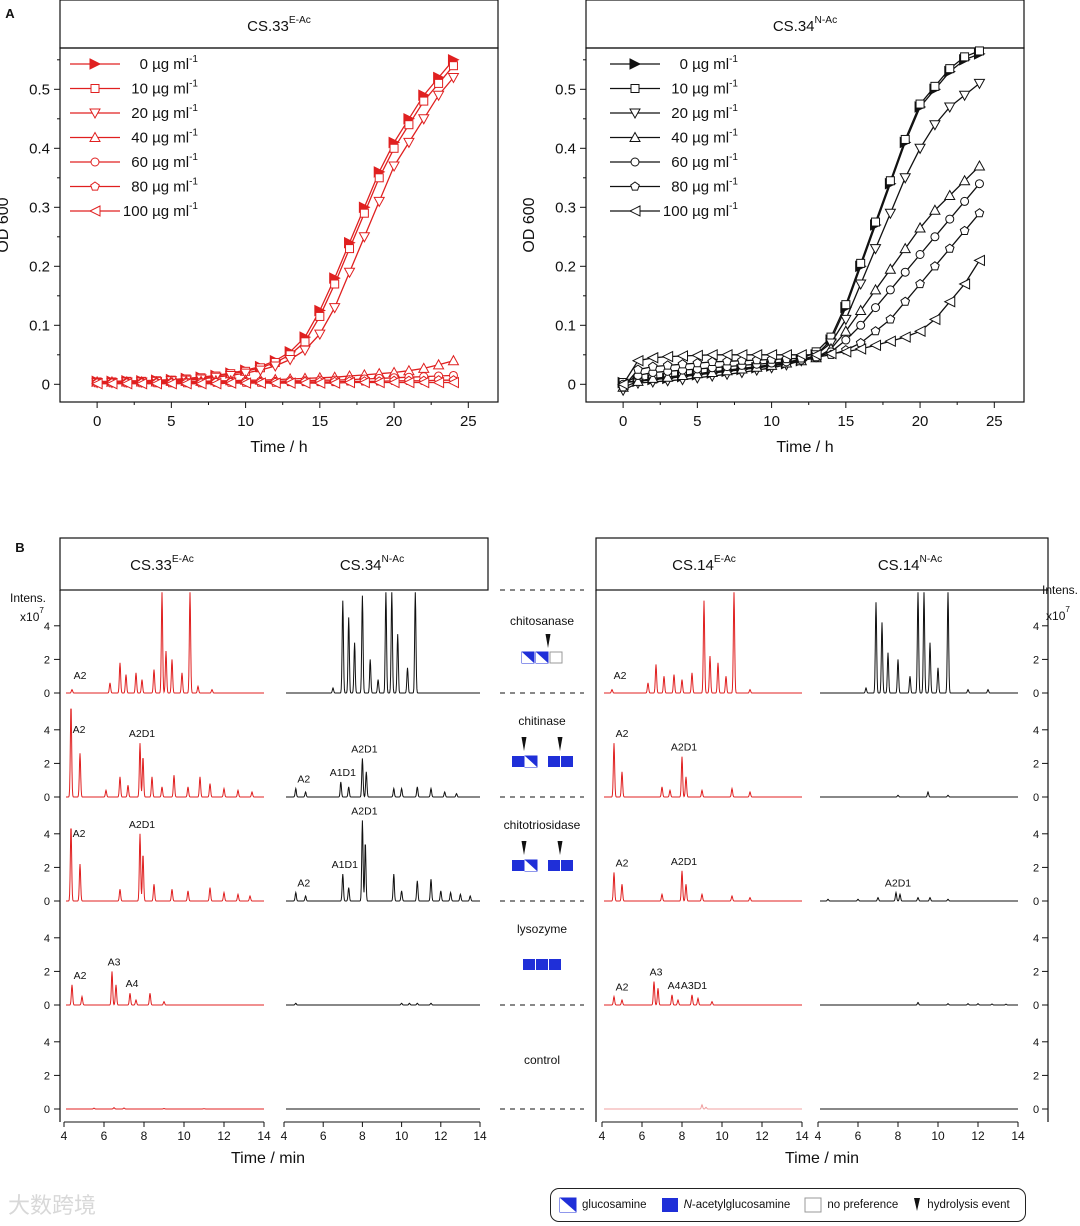 This screenshot has height=1226, width=1080. I want to click on peak-label-A4: A4, so click(674, 986).